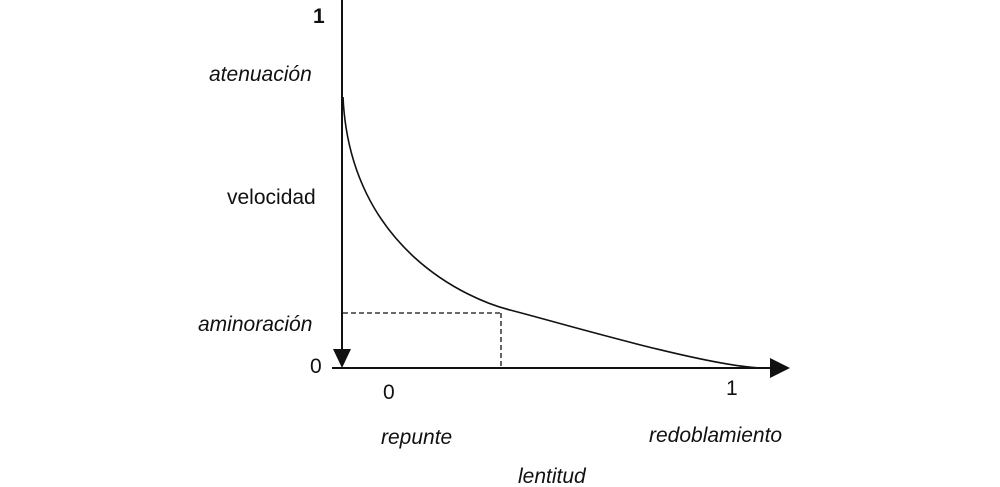  Describe the element at coordinates (271, 197) in the screenshot. I see `y-axis-middle-label: velocidad` at that location.